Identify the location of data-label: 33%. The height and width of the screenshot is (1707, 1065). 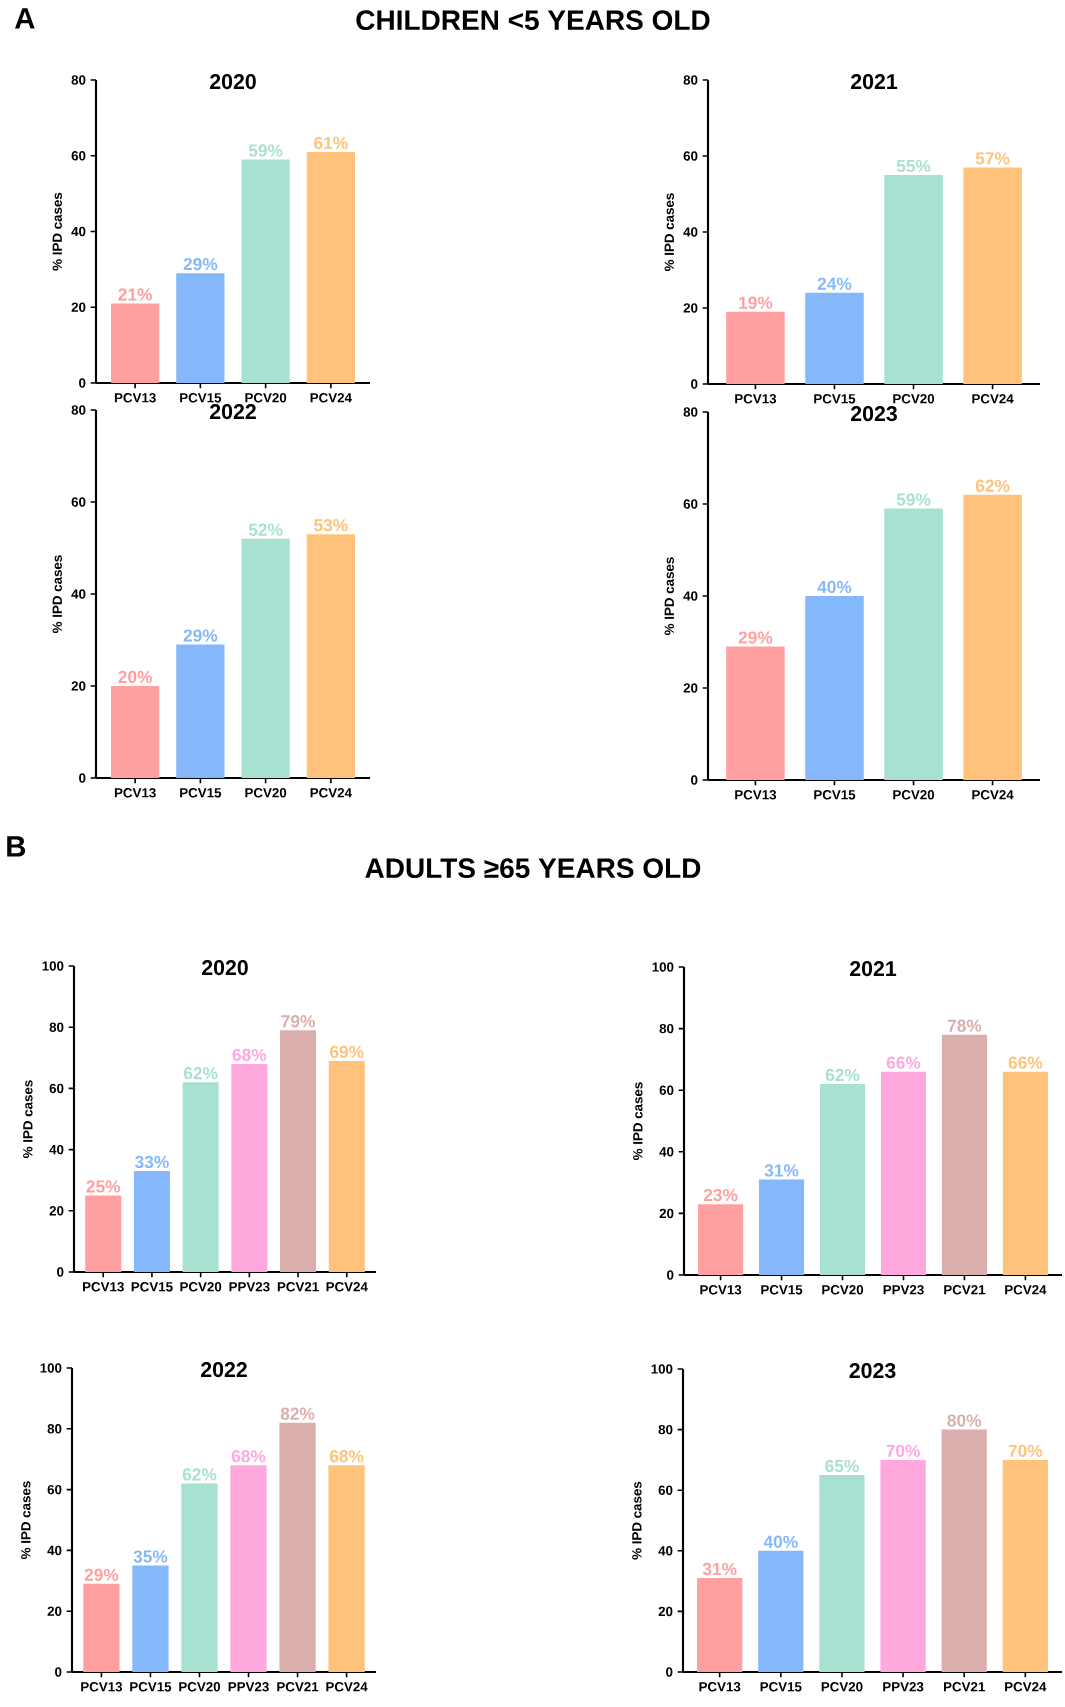
(151, 1162).